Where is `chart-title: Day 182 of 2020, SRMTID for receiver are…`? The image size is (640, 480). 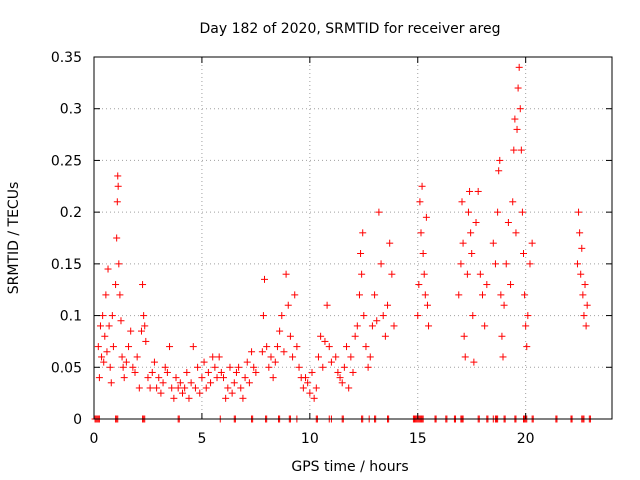
chart-title: Day 182 of 2020, SRMTID for receiver are… is located at coordinates (350, 29).